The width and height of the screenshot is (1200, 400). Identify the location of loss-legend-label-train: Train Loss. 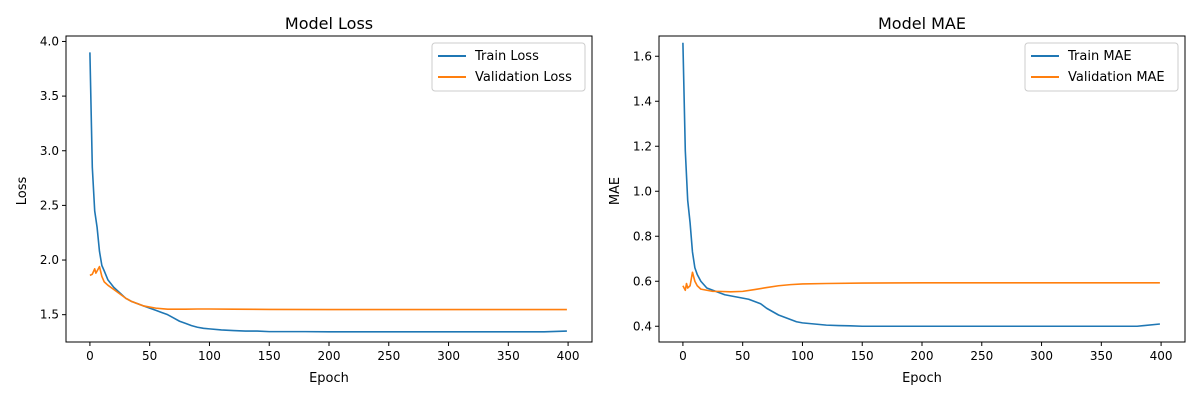
(506, 56).